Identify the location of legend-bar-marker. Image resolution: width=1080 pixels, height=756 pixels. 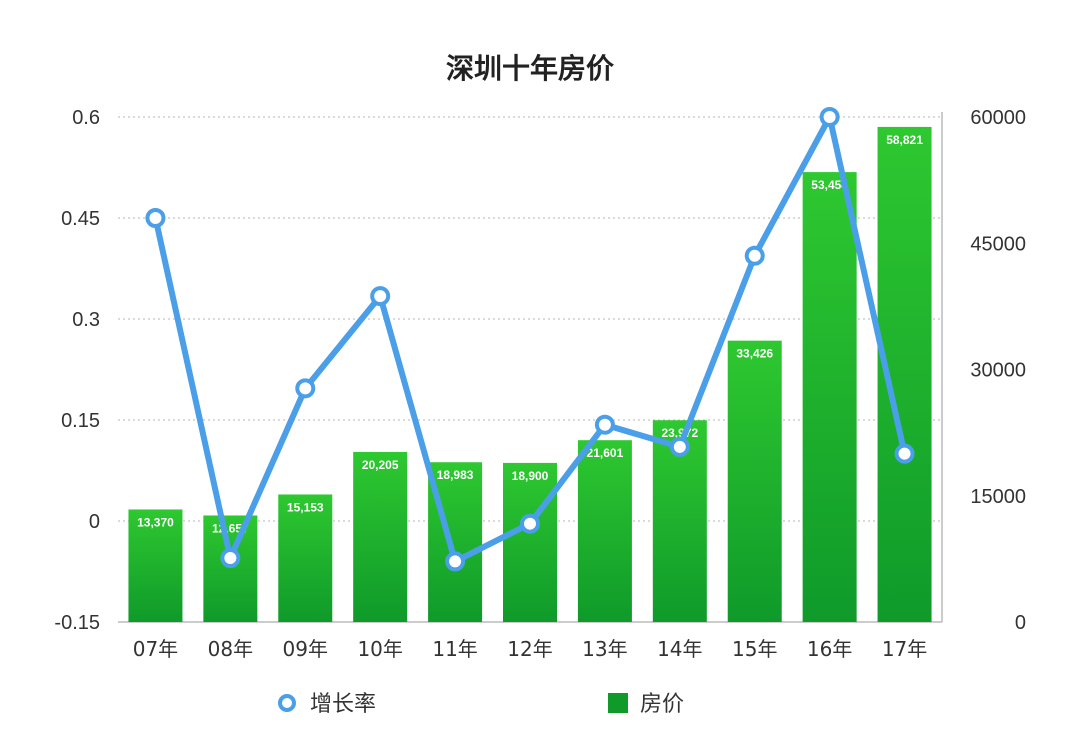
(618, 703).